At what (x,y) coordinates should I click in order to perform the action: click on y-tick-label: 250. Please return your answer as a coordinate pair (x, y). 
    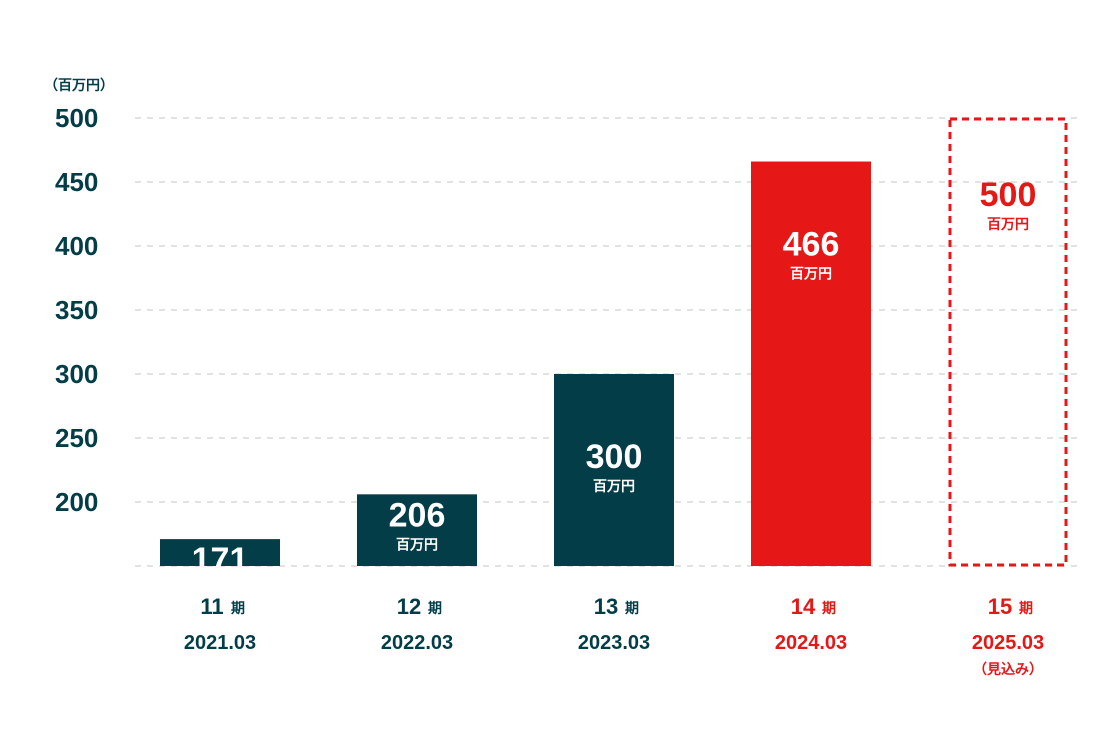
    Looking at the image, I should click on (76, 438).